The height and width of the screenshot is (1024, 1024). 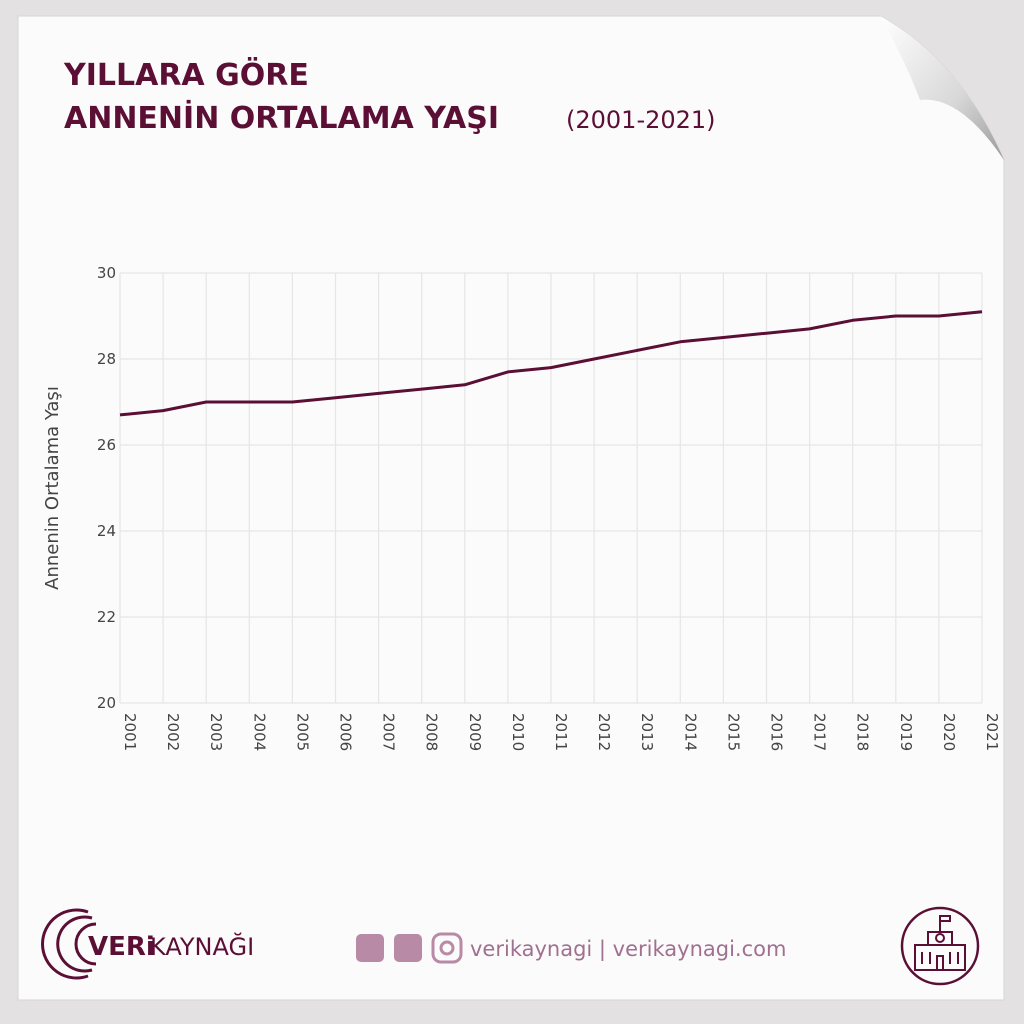 What do you see at coordinates (863, 732) in the screenshot?
I see `x-tick-label: 2018` at bounding box center [863, 732].